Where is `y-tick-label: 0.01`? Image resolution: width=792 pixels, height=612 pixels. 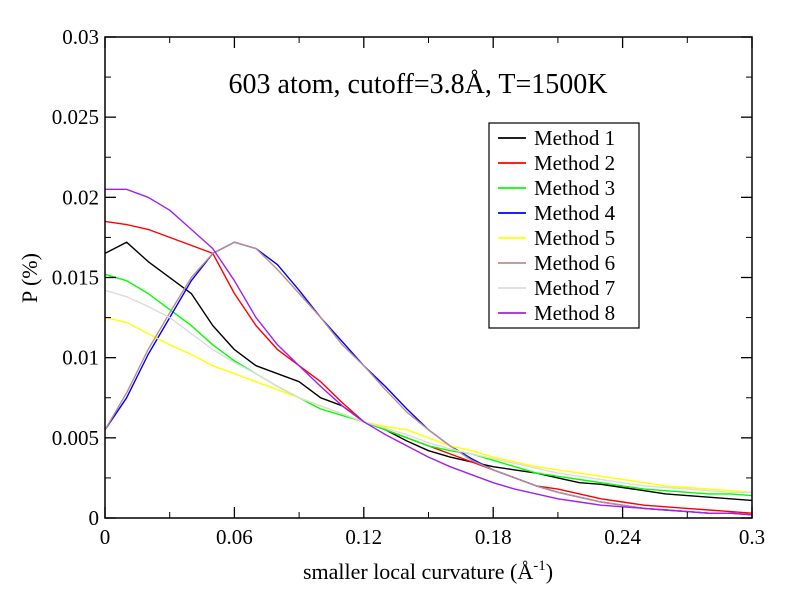 y-tick-label: 0.01 is located at coordinates (80, 358).